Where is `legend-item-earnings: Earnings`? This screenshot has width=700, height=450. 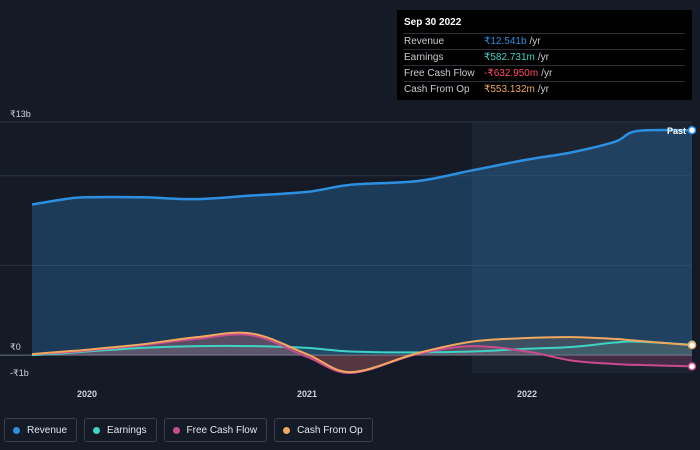 legend-item-earnings: Earnings is located at coordinates (120, 430).